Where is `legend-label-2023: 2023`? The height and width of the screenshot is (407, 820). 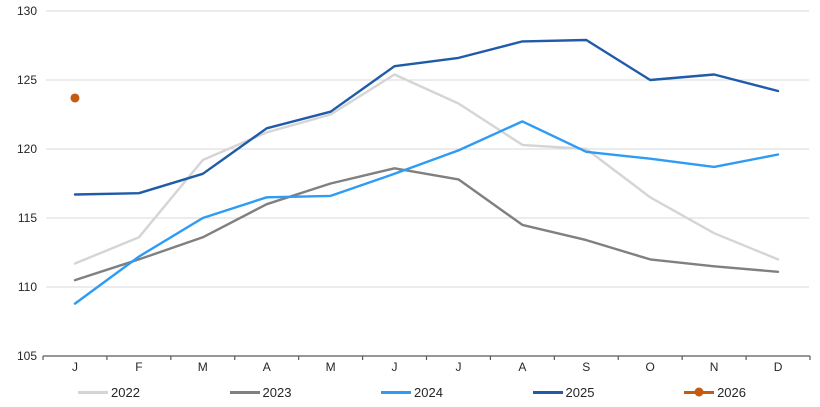
legend-label-2023: 2023 is located at coordinates (277, 392).